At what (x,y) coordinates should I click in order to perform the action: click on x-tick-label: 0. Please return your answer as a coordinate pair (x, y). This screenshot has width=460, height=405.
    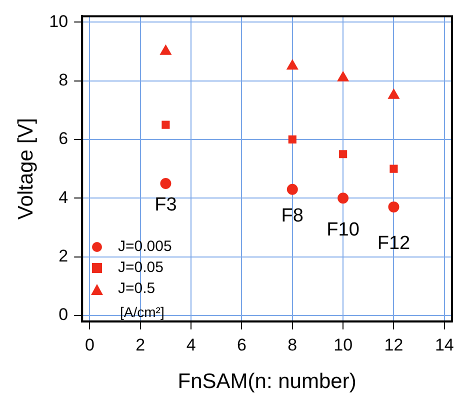
    Looking at the image, I should click on (89, 344).